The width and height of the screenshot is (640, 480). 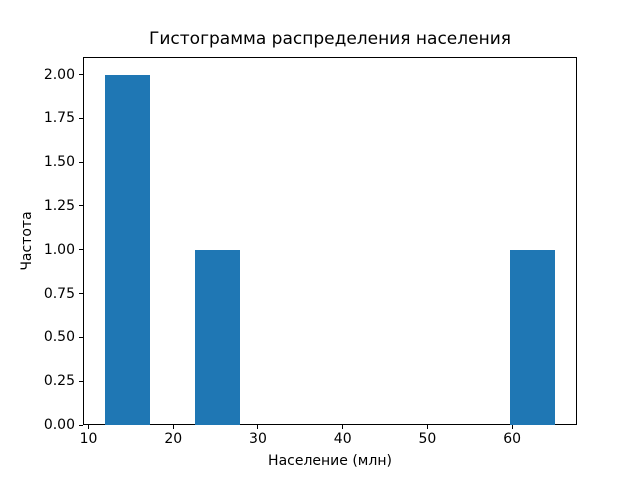 What do you see at coordinates (427, 439) in the screenshot?
I see `x-tick-label: 50` at bounding box center [427, 439].